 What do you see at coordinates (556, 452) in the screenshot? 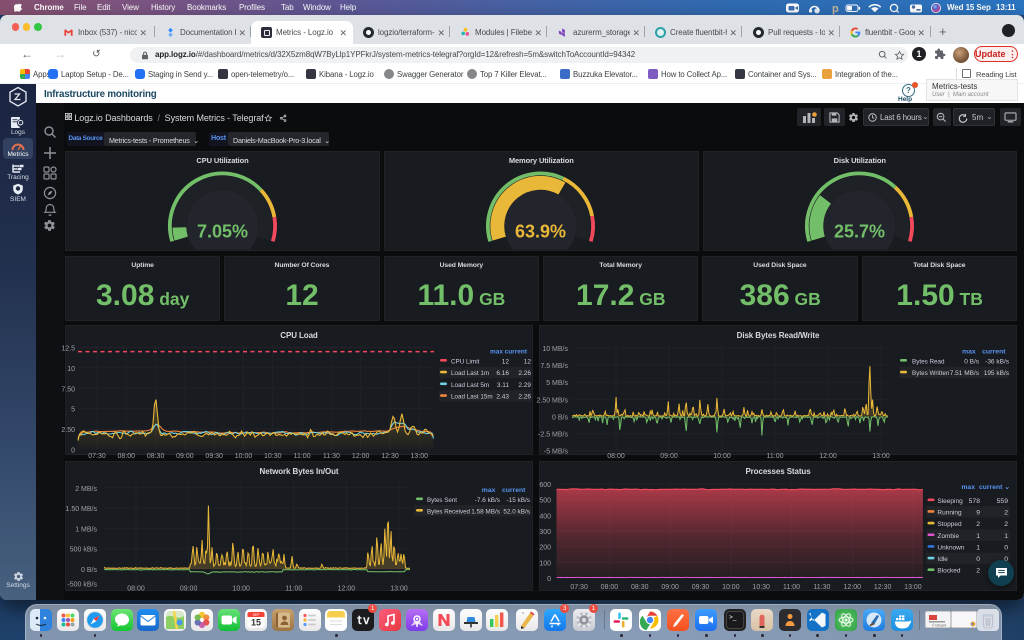
I see `svg-text: -5 MB/s` at bounding box center [556, 452].